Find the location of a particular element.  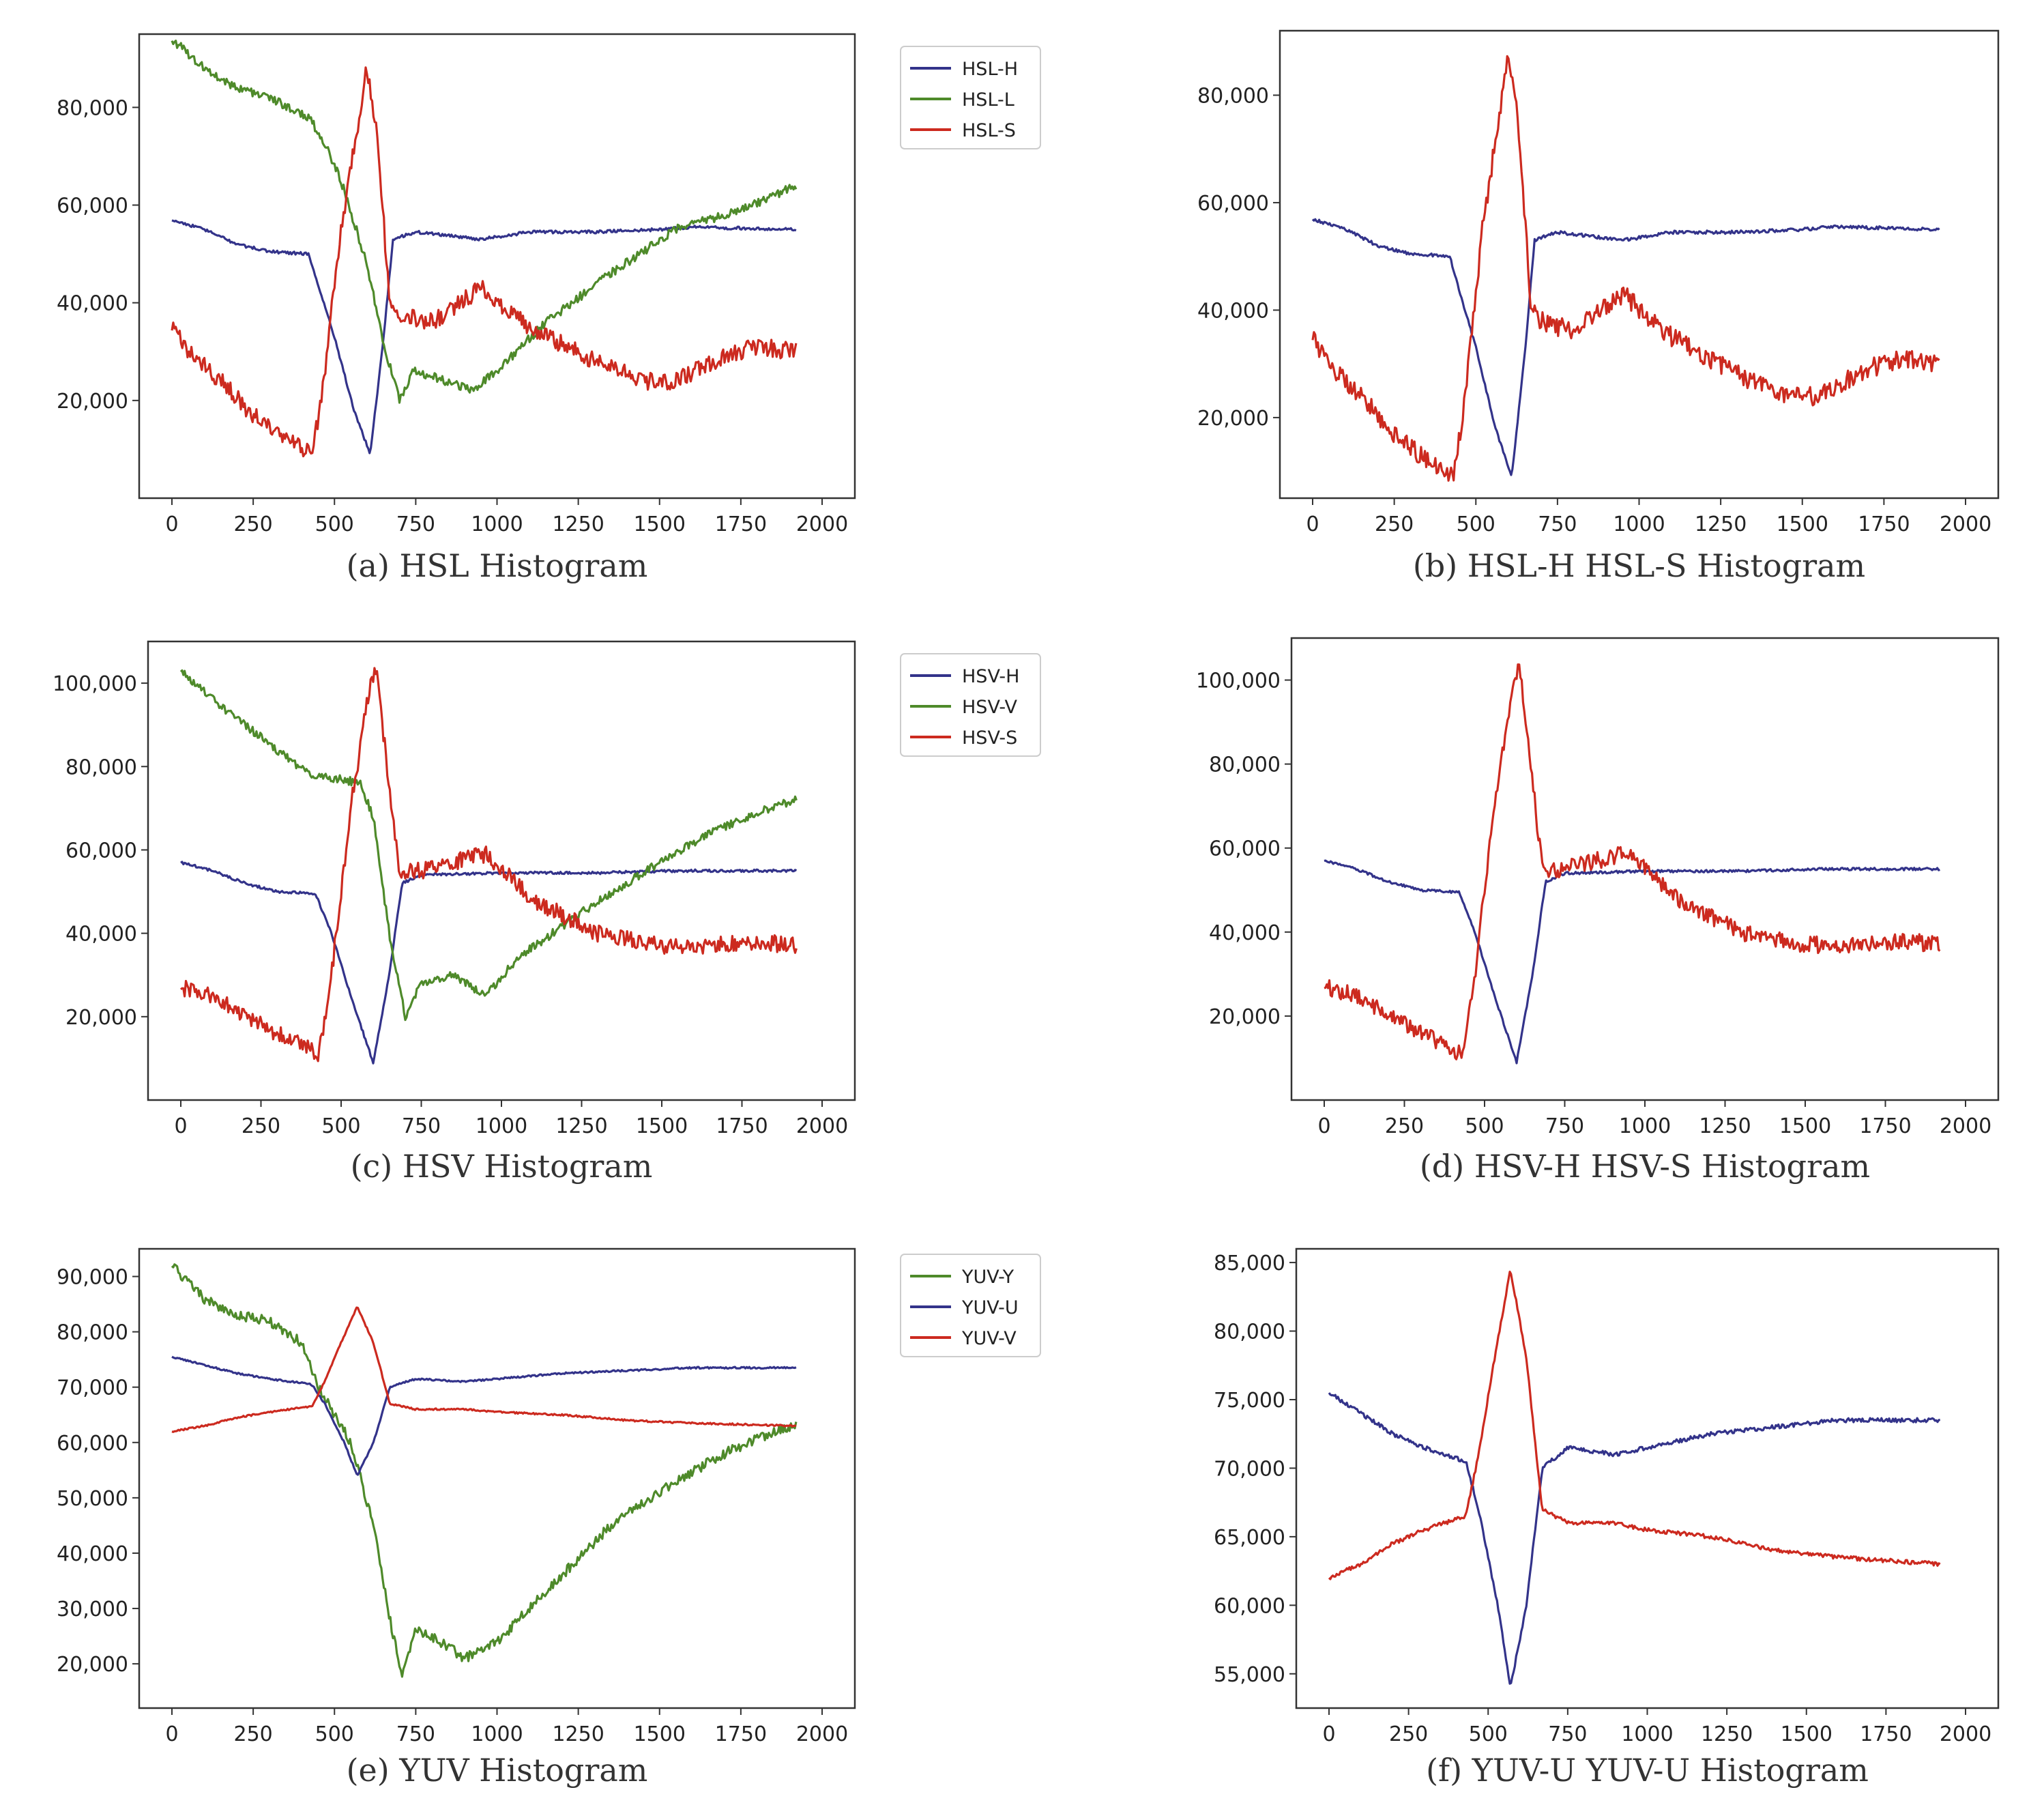

series-line-hsl-l is located at coordinates (485, 222).